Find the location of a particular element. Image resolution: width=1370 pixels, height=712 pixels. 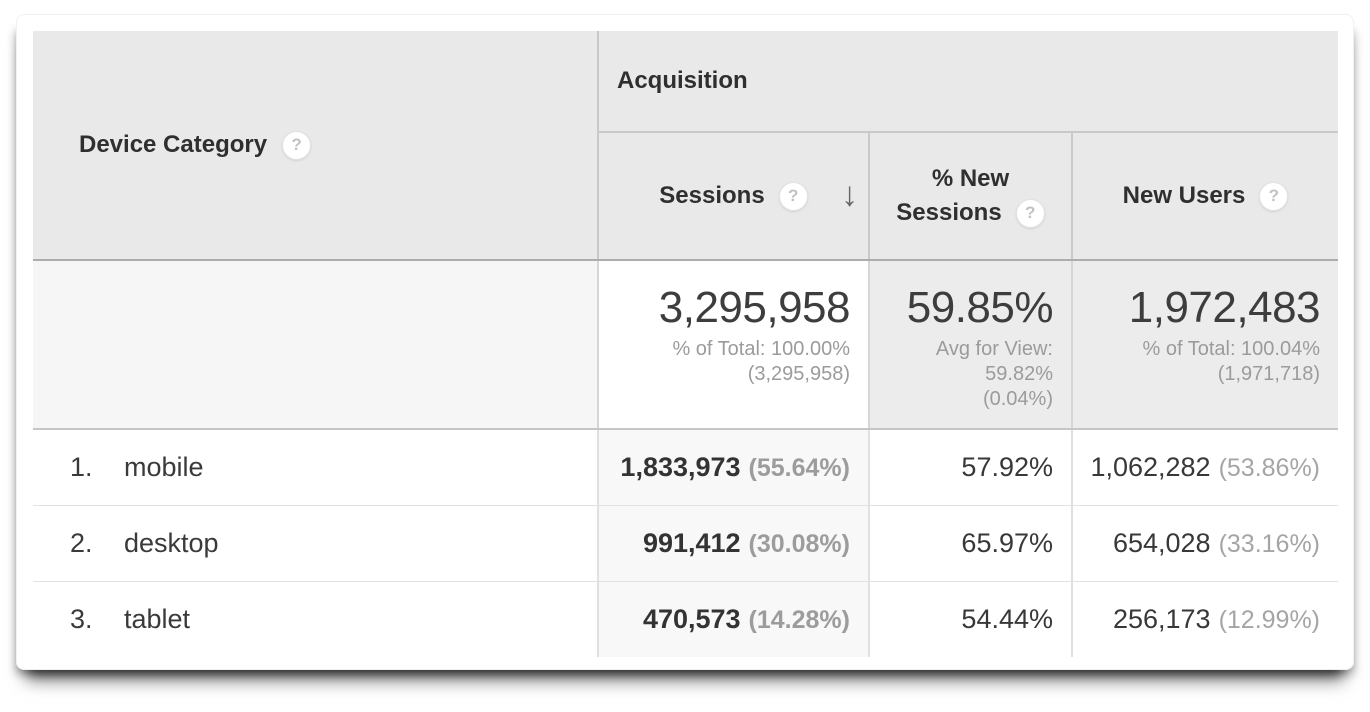

column-header-percent-new-sessions: % New Sessions ? is located at coordinates (970, 196).